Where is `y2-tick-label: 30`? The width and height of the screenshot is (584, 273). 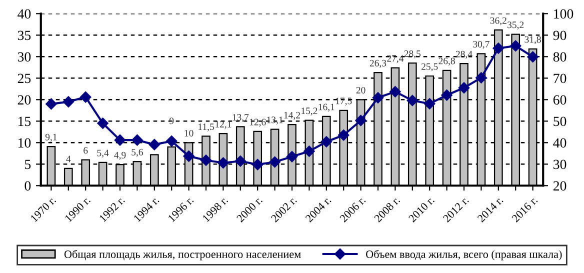
y2-tick-label: 30 is located at coordinates (560, 165).